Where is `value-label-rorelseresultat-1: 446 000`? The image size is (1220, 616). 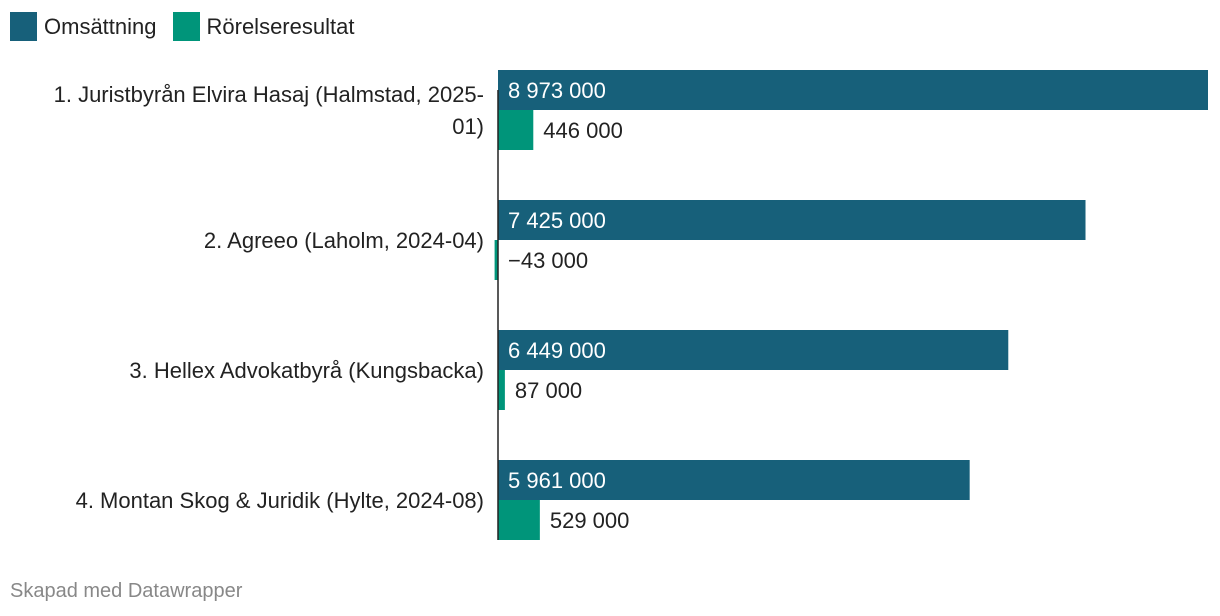 value-label-rorelseresultat-1: 446 000 is located at coordinates (583, 130).